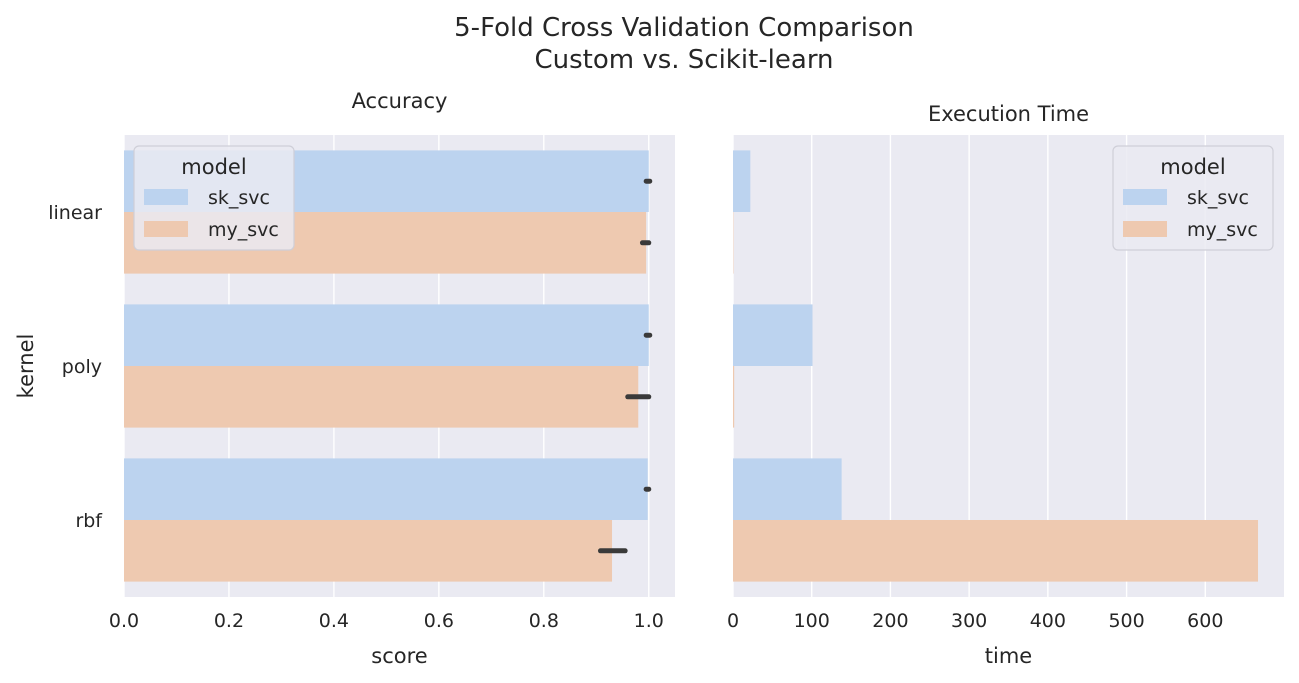 The width and height of the screenshot is (1299, 683). I want to click on accuracy-bar-my_svc-poly, so click(381, 397).